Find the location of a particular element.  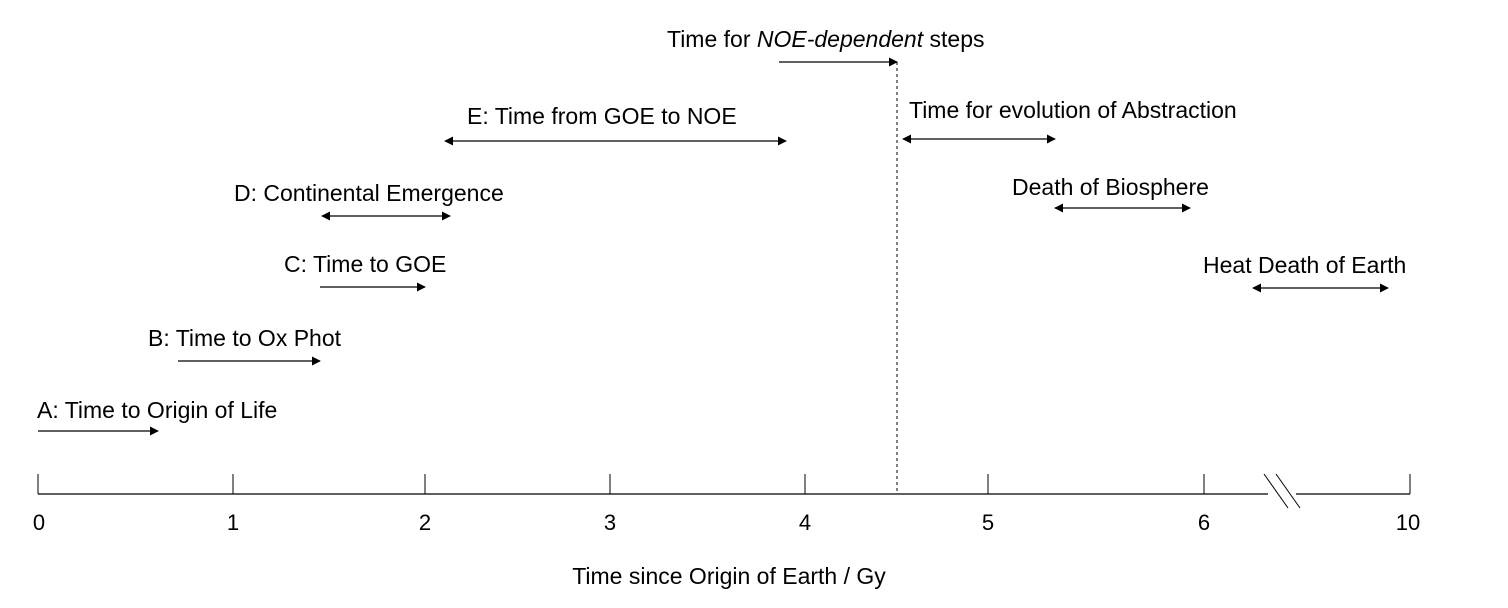

interval-biosphere: Death of Biosphere is located at coordinates (1110, 193).